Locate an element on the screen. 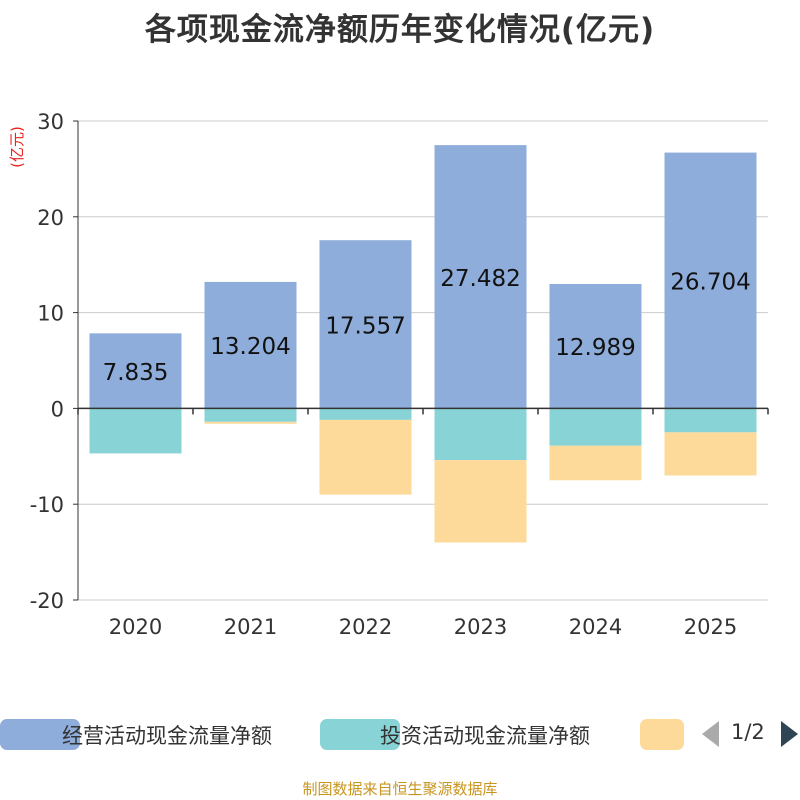 Image resolution: width=800 pixels, height=800 pixels. bar-series0-2023 is located at coordinates (480, 277).